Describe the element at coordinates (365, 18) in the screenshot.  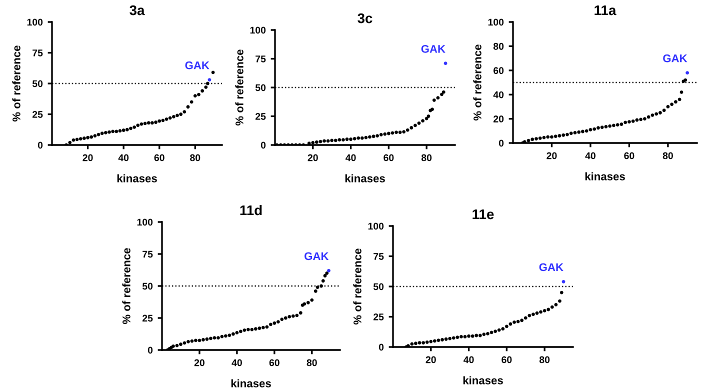
I see `chart-title: 3c` at that location.